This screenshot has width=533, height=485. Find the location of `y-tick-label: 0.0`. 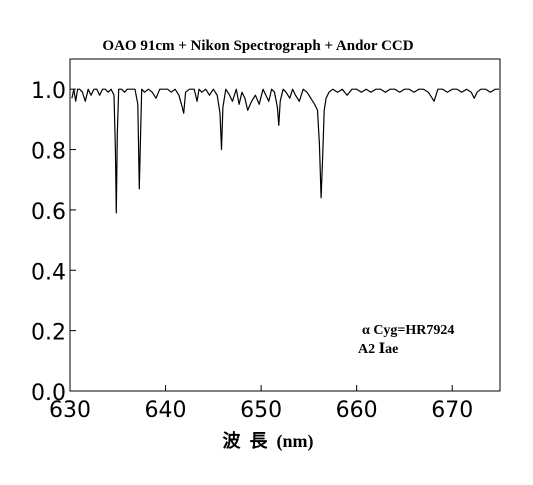

y-tick-label: 0.0 is located at coordinates (48, 393).